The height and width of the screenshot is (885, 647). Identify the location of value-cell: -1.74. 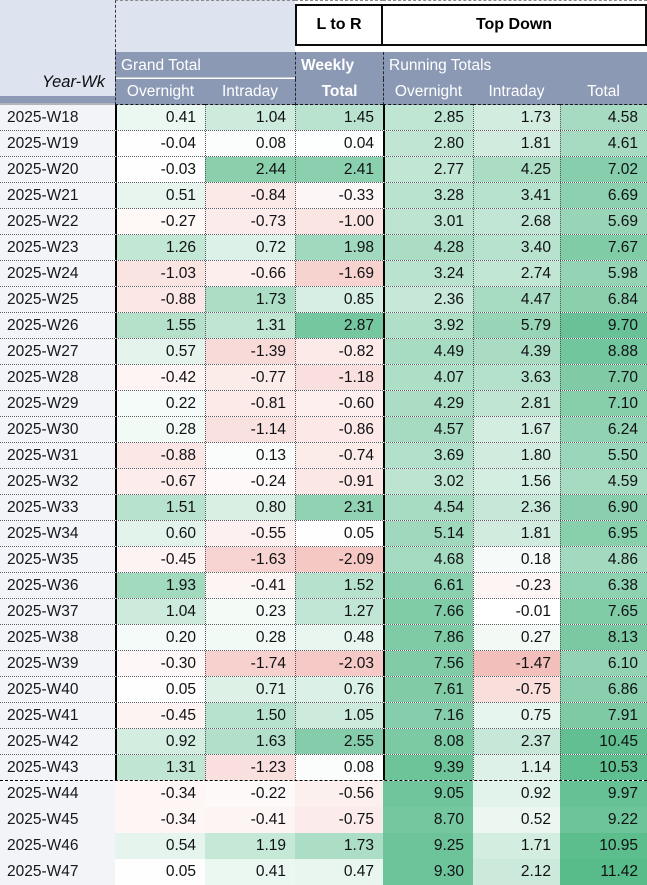
(250, 663).